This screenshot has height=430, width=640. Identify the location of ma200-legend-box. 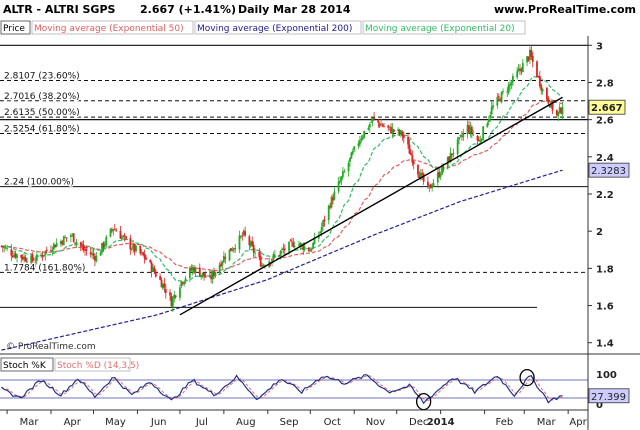
(278, 27).